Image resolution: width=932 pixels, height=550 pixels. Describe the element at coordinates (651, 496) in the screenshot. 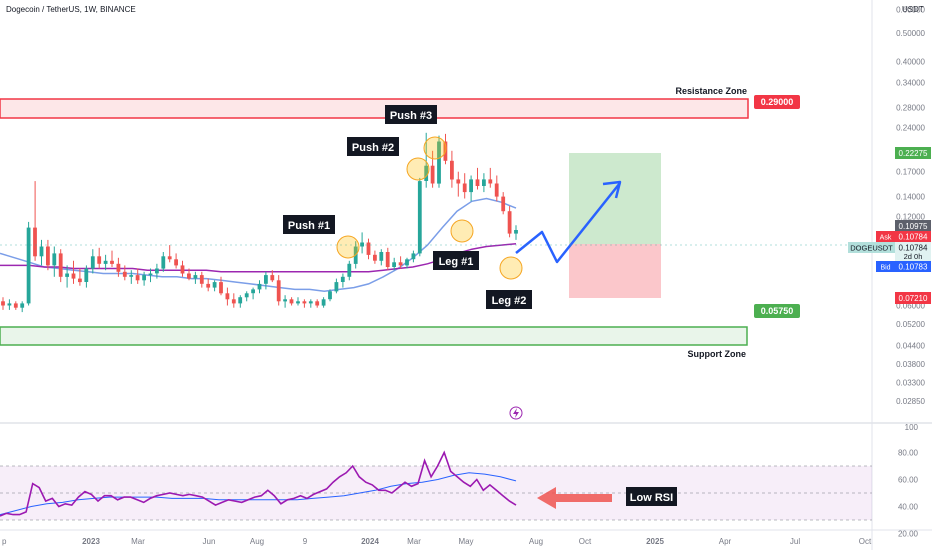

I see `annotation-low-rsi: Low RSI` at that location.